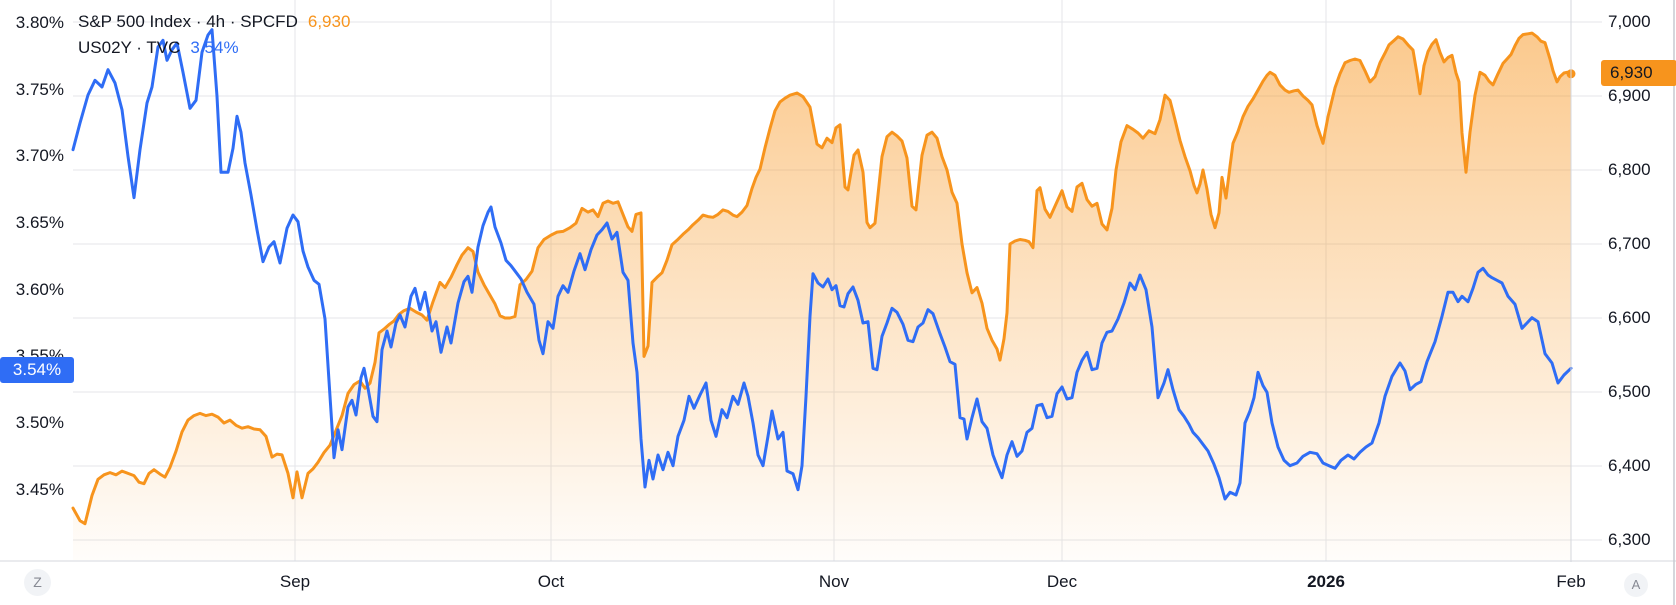 The image size is (1676, 605). Describe the element at coordinates (1629, 95) in the screenshot. I see `right-axis-tick-label: 6,900` at that location.